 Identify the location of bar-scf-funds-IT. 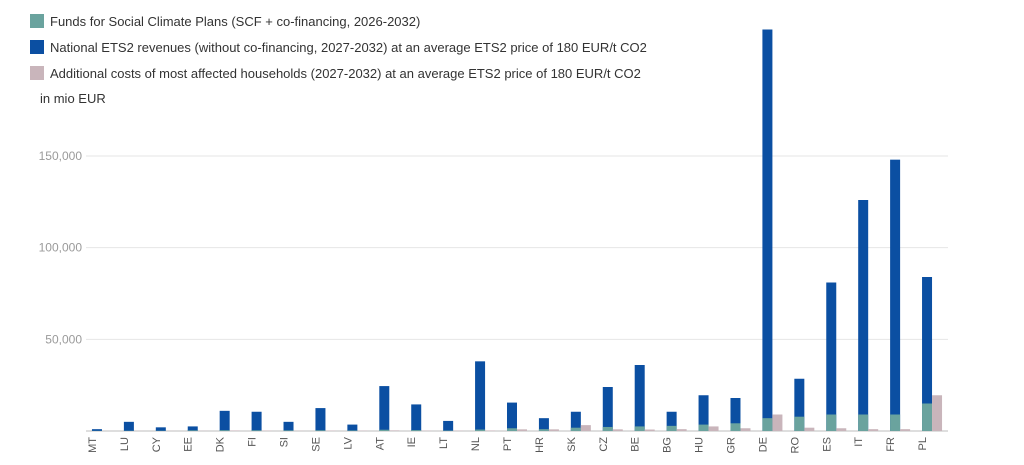
(863, 423).